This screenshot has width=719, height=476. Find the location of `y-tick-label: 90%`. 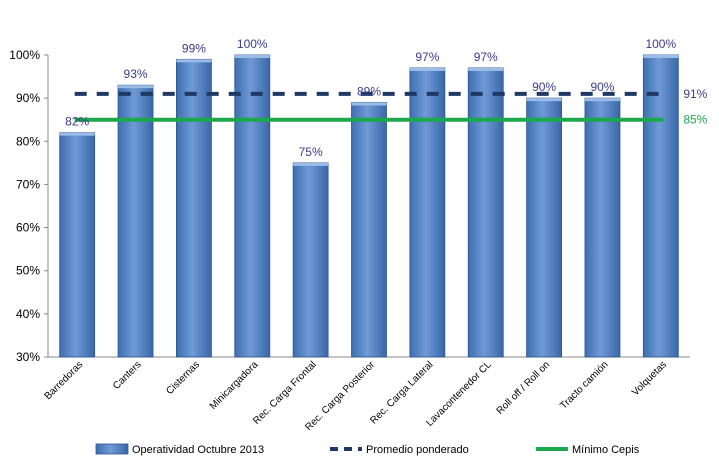

y-tick-label: 90% is located at coordinates (28, 98).